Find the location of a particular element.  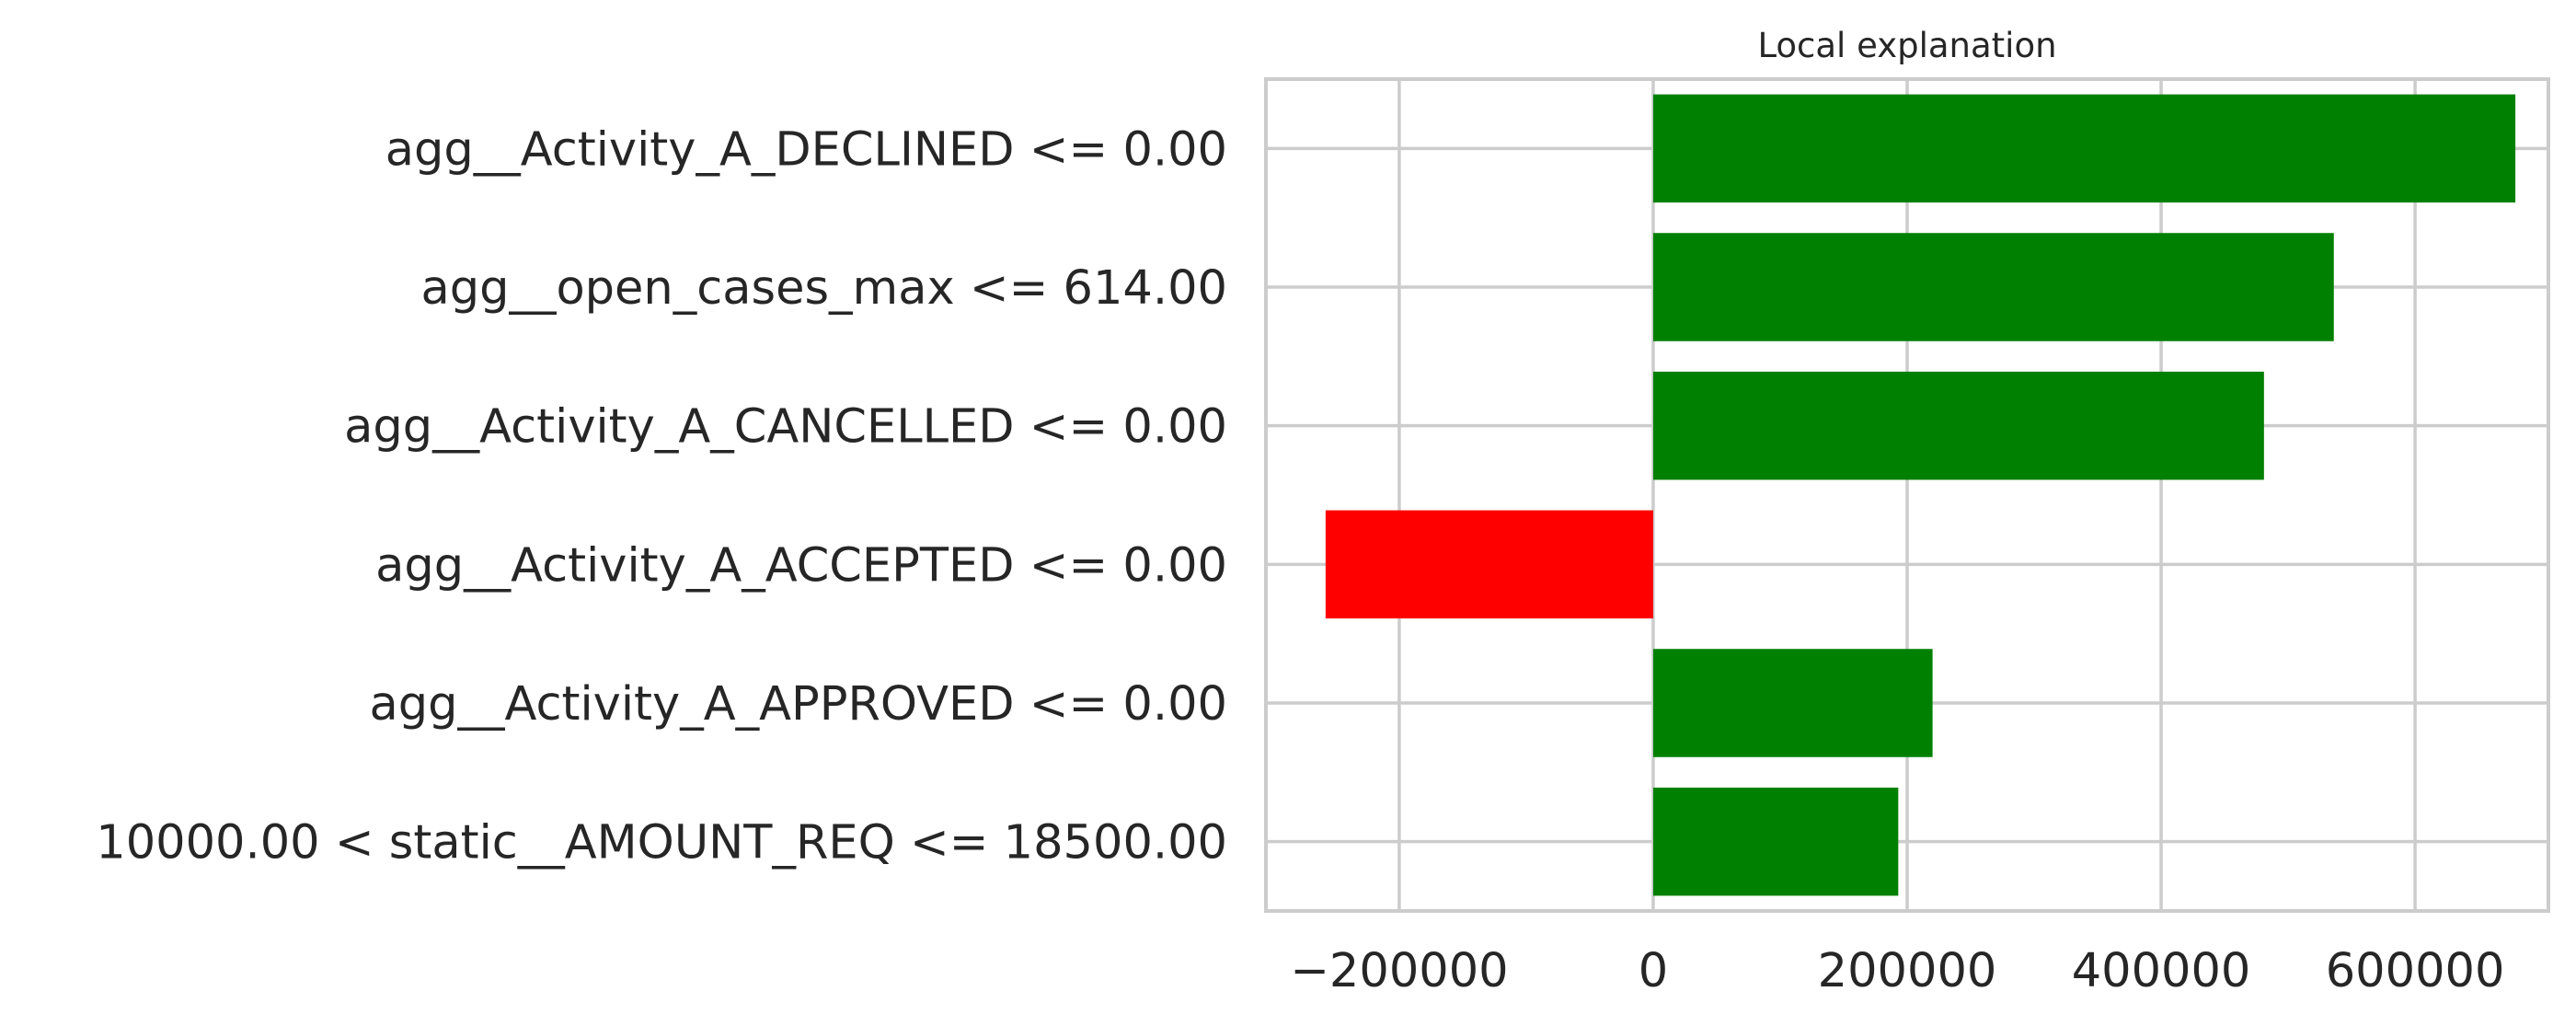

x-tick-labels: −200000 0 200000 400000 600000 is located at coordinates (1897, 971).